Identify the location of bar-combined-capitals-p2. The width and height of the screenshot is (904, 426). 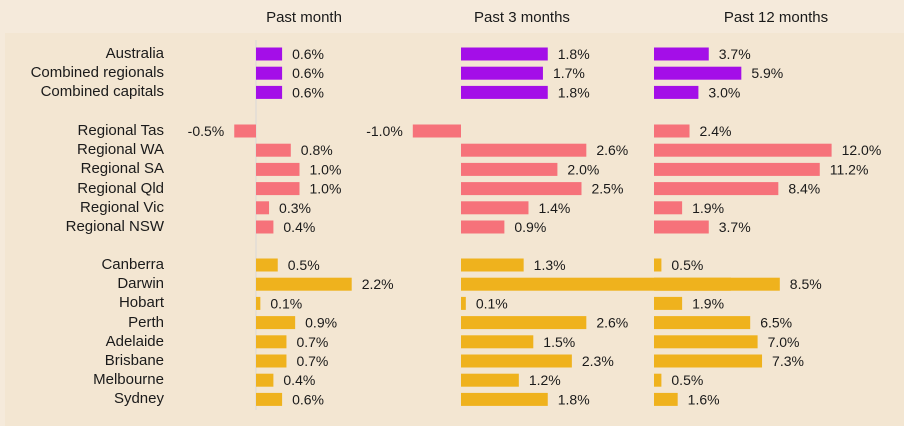
(676, 92).